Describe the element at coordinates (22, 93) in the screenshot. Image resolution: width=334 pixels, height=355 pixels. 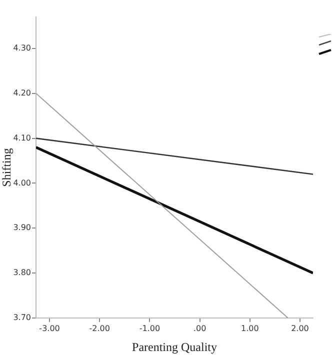
I see `y-tick-label: 4.20` at that location.